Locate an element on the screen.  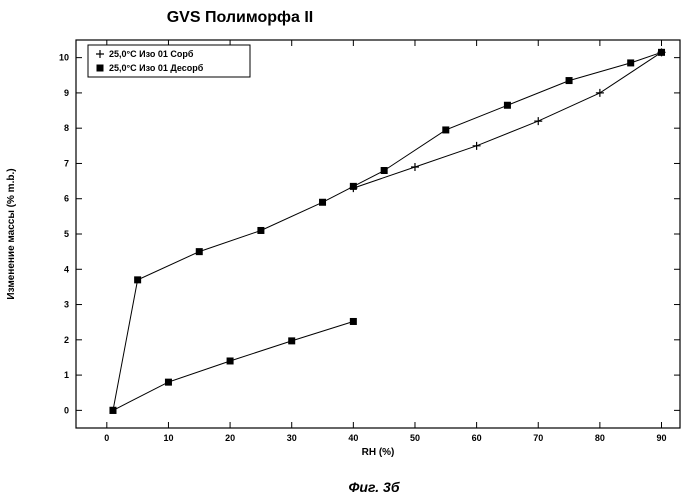
x-tick-label: 10 is located at coordinates (168, 438).